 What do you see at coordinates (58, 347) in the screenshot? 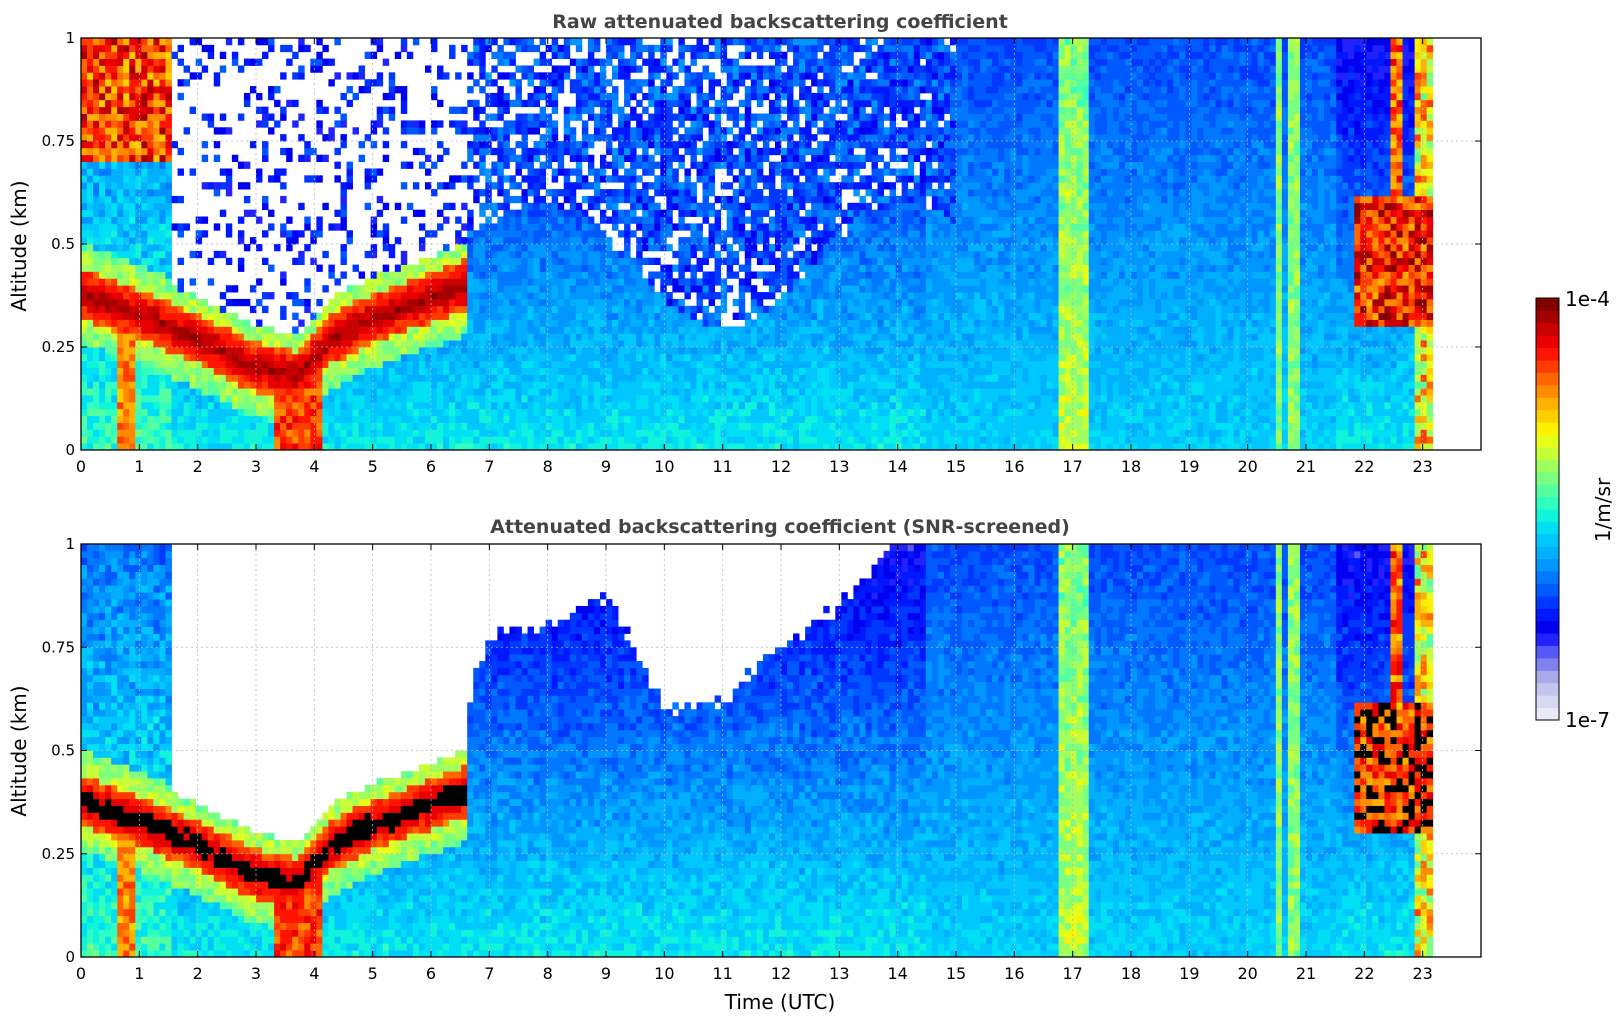
I see `y-tick-label: 0.25` at bounding box center [58, 347].